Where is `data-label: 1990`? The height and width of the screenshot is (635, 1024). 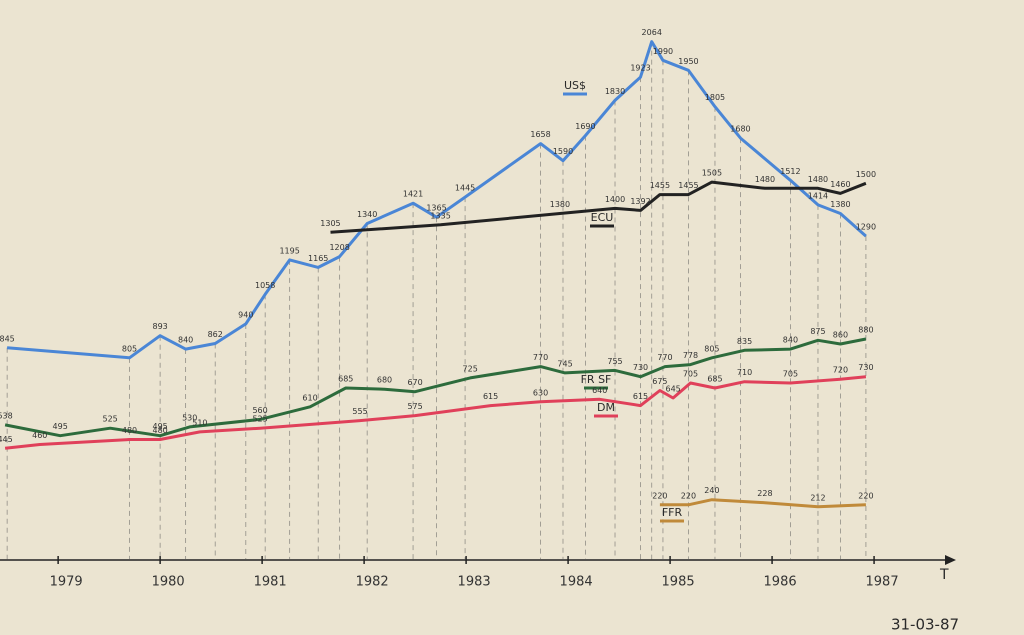 data-label: 1990 is located at coordinates (663, 51).